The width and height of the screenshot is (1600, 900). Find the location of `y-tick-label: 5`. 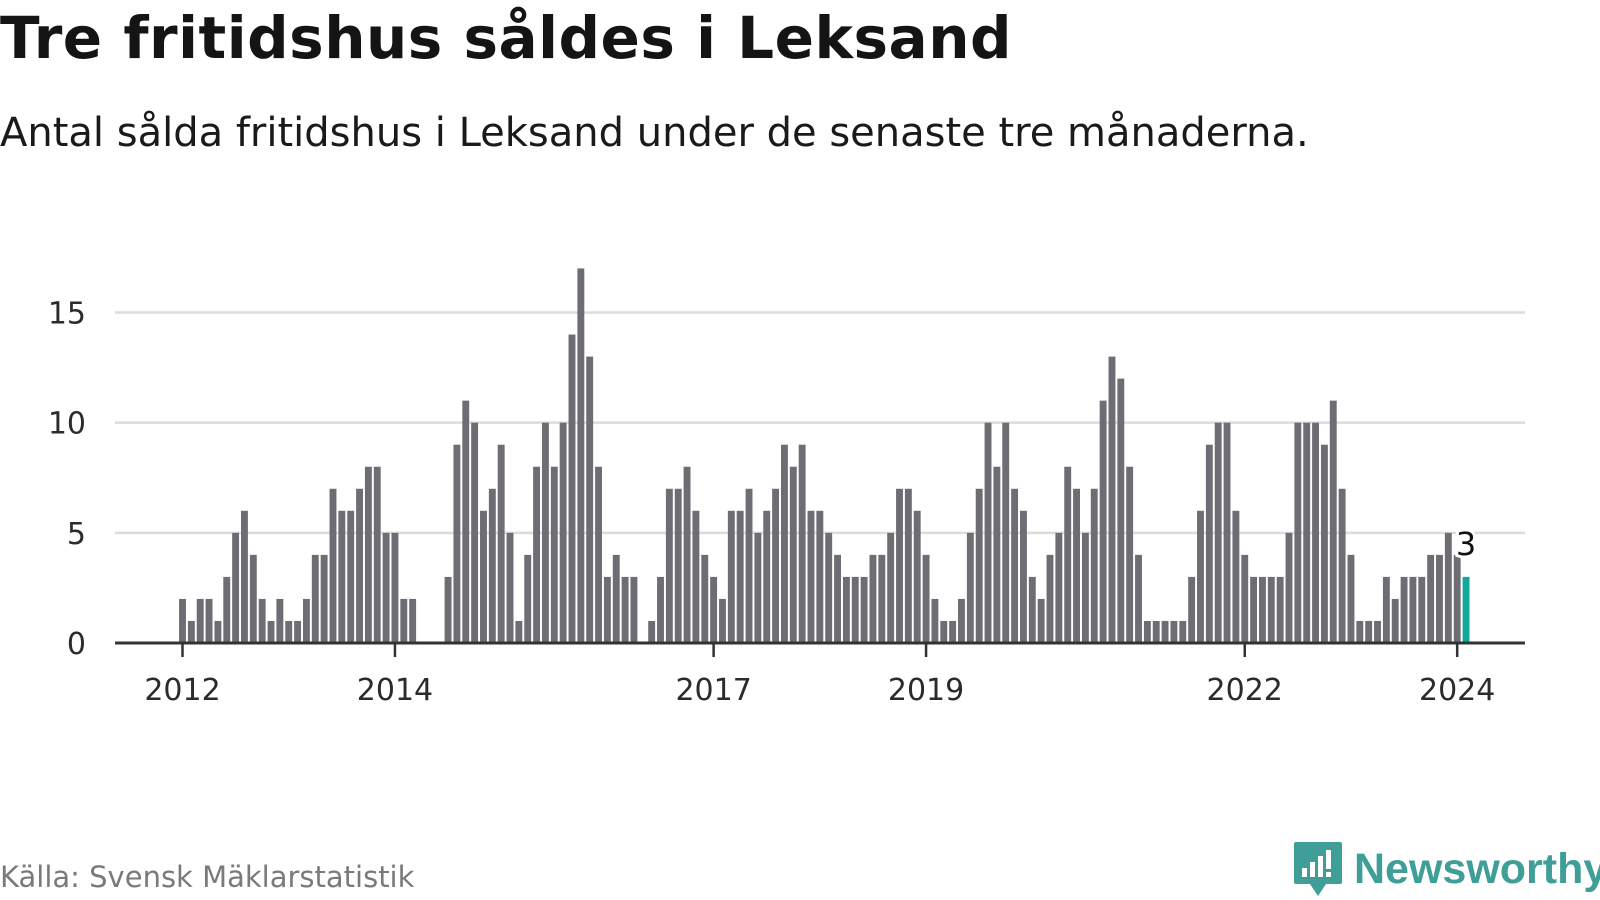

y-tick-label: 5 is located at coordinates (76, 534).